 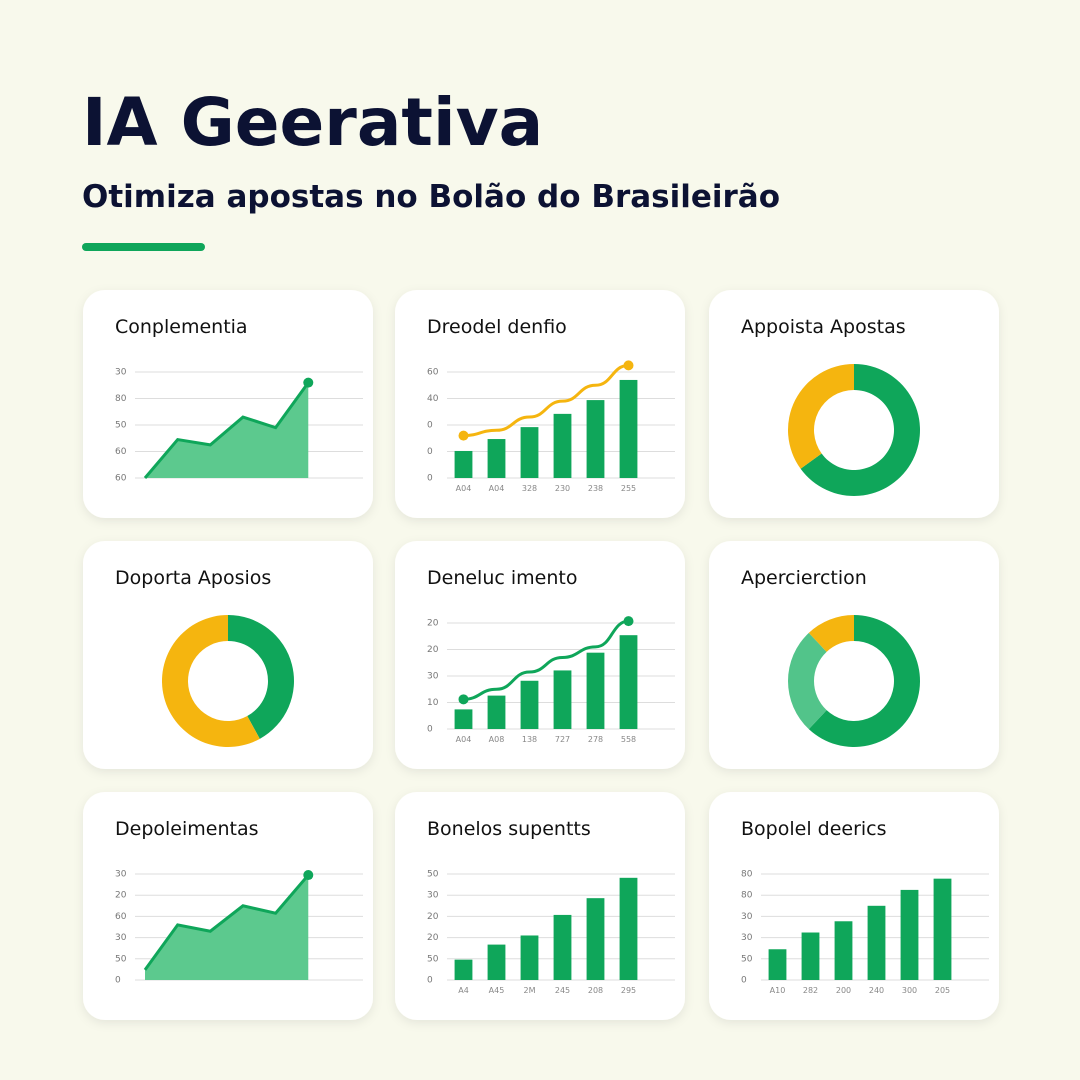 I want to click on x-tick-label: A10, so click(x=778, y=990).